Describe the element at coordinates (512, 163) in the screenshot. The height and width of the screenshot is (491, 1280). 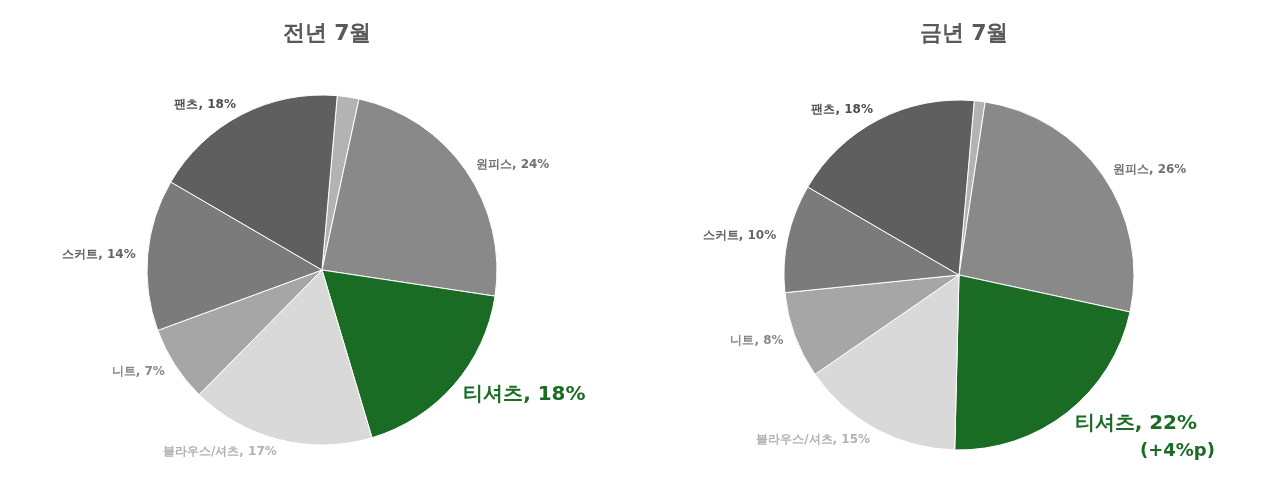
I see `slice-label: 원피스, 24%` at that location.